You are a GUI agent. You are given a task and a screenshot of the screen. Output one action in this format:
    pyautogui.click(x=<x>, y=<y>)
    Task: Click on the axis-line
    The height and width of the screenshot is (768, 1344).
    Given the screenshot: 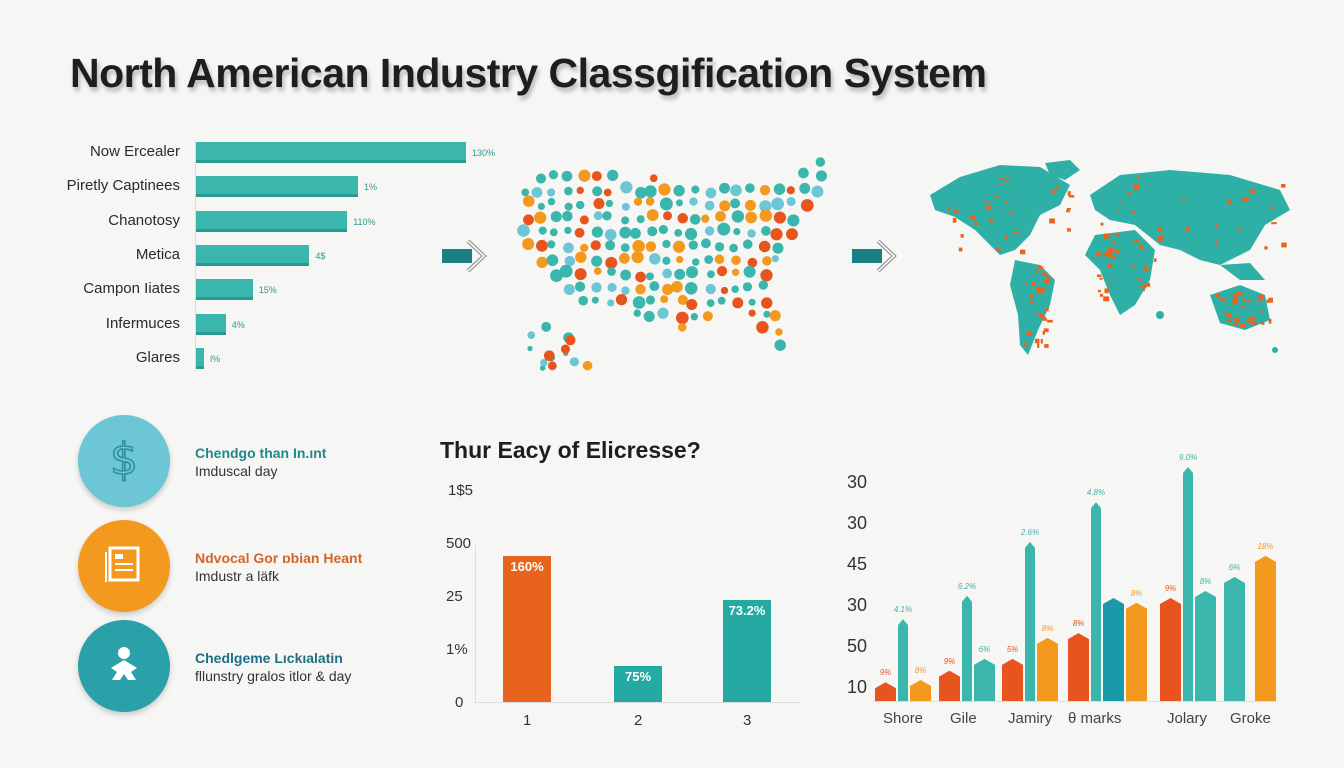 What is the action you would take?
    pyautogui.click(x=195, y=256)
    